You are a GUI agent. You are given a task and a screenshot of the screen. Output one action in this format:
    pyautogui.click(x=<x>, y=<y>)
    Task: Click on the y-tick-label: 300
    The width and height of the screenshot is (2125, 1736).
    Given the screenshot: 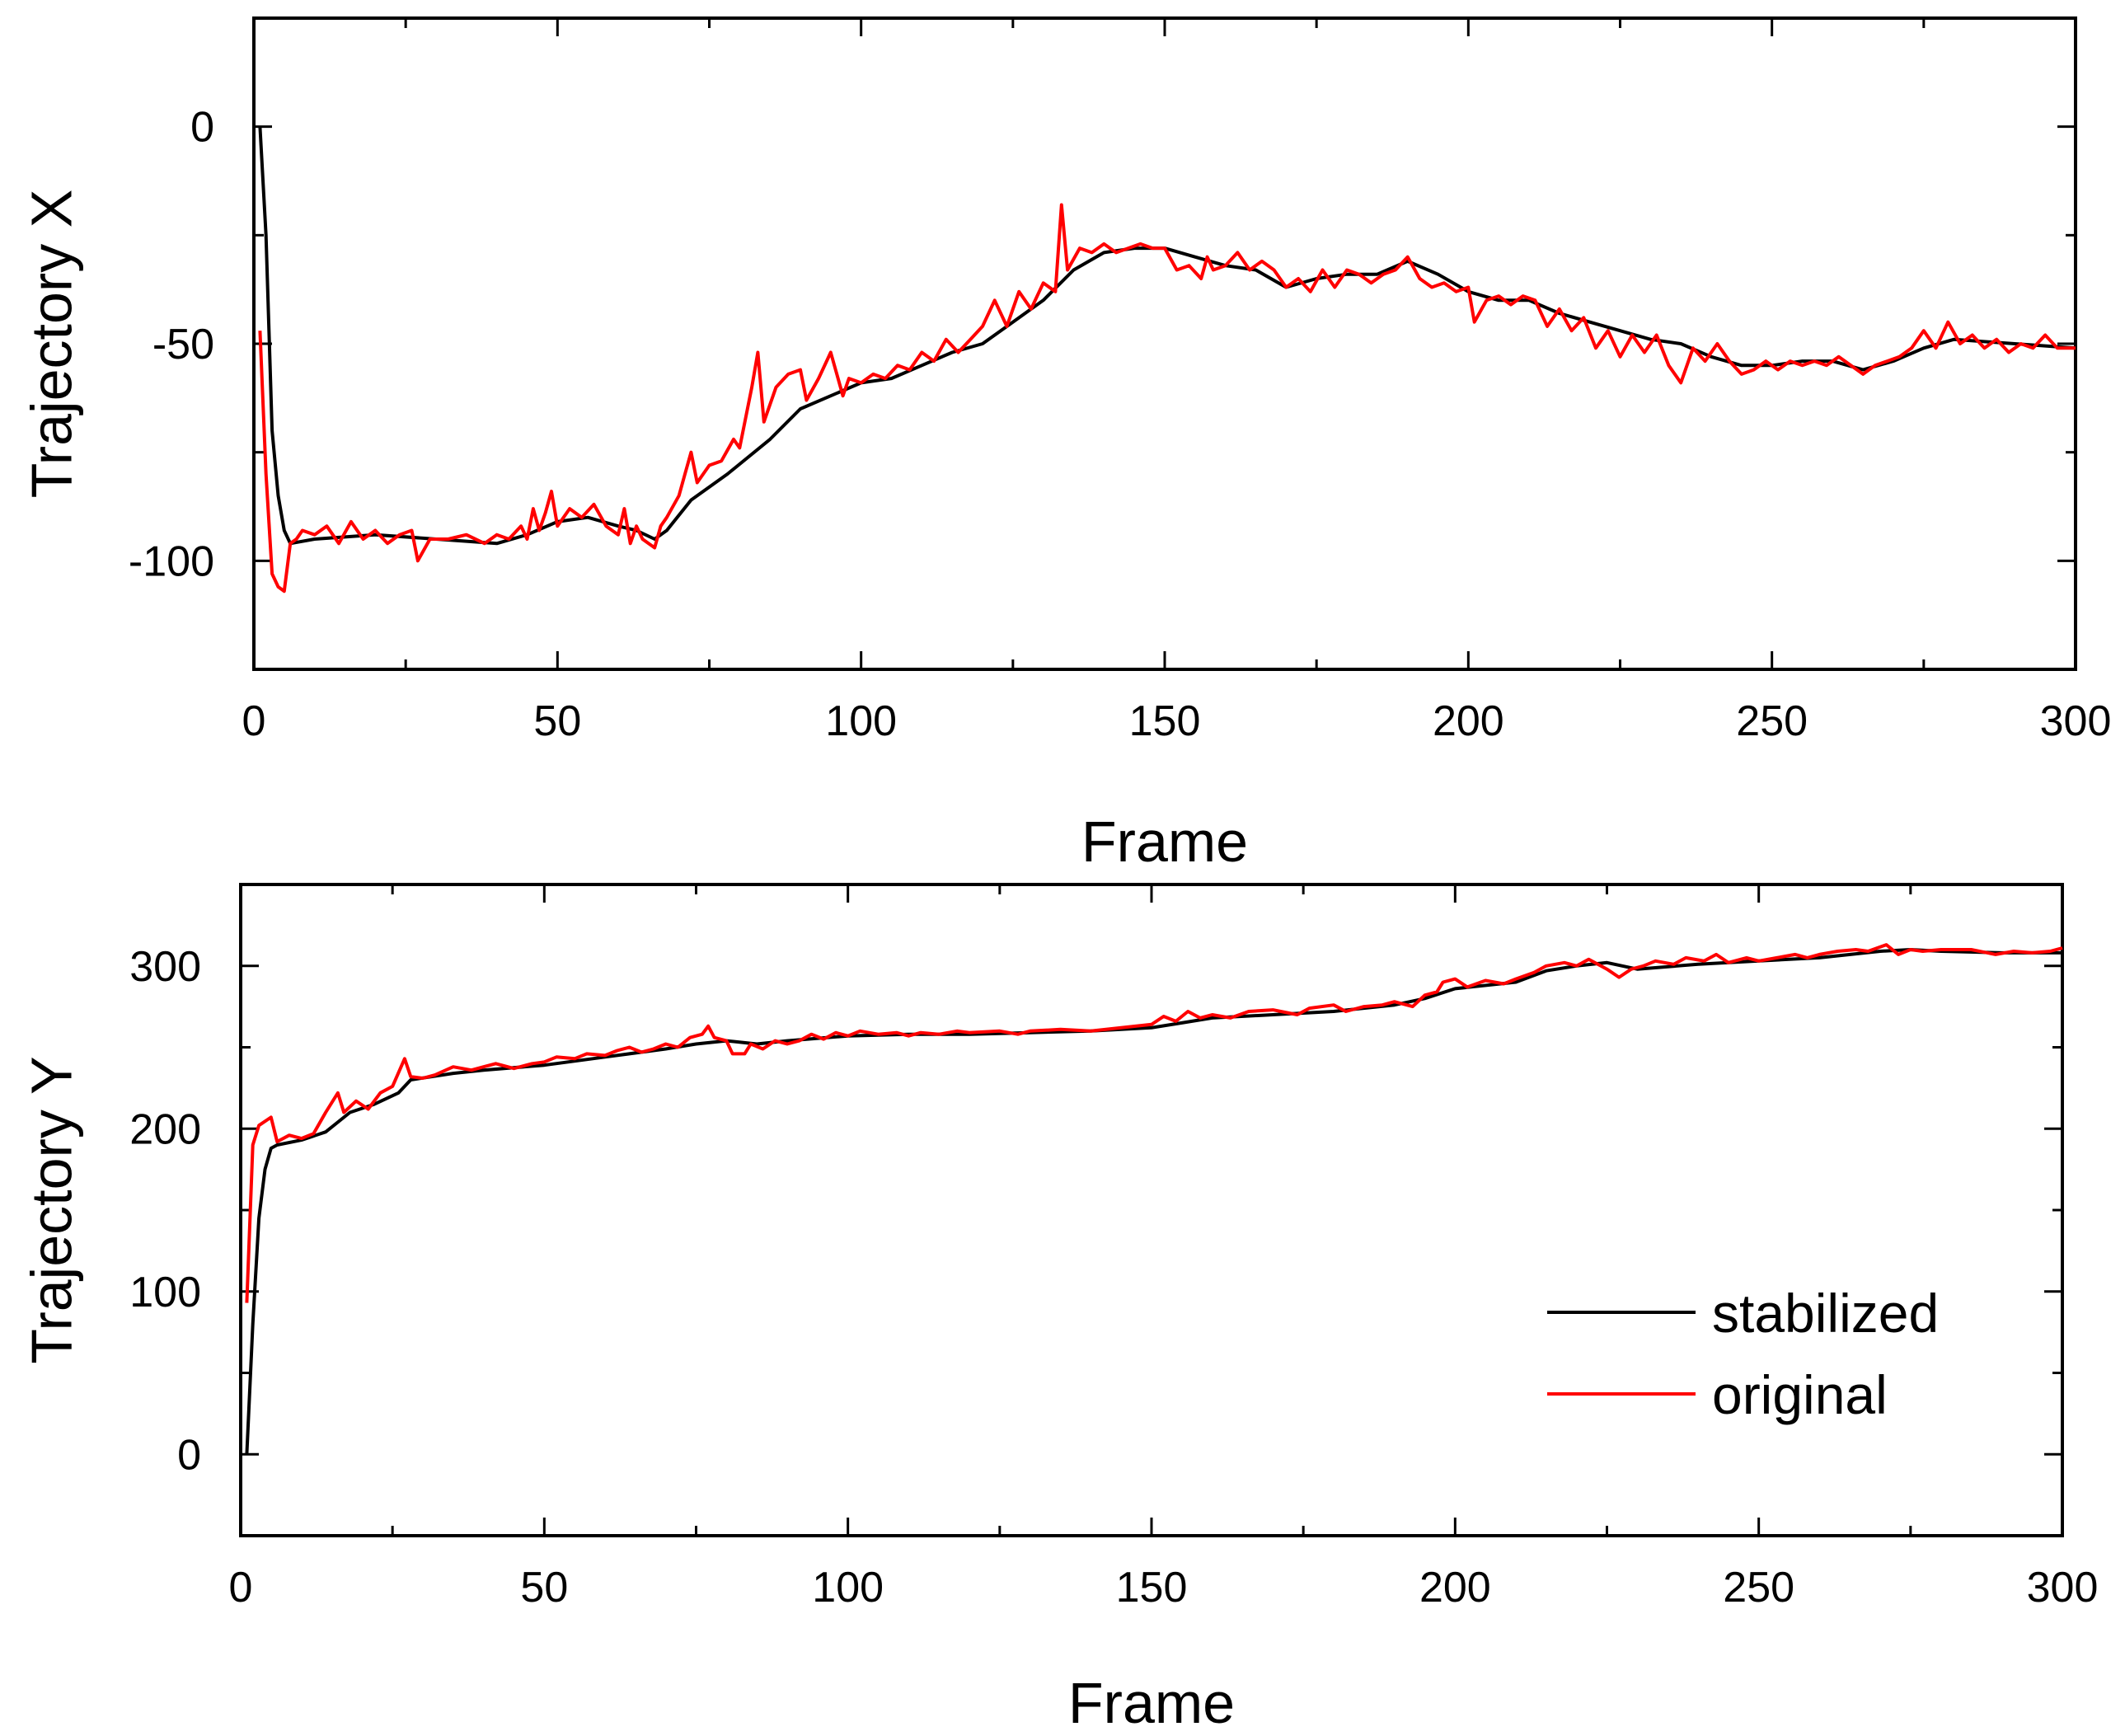 What is the action you would take?
    pyautogui.click(x=165, y=967)
    